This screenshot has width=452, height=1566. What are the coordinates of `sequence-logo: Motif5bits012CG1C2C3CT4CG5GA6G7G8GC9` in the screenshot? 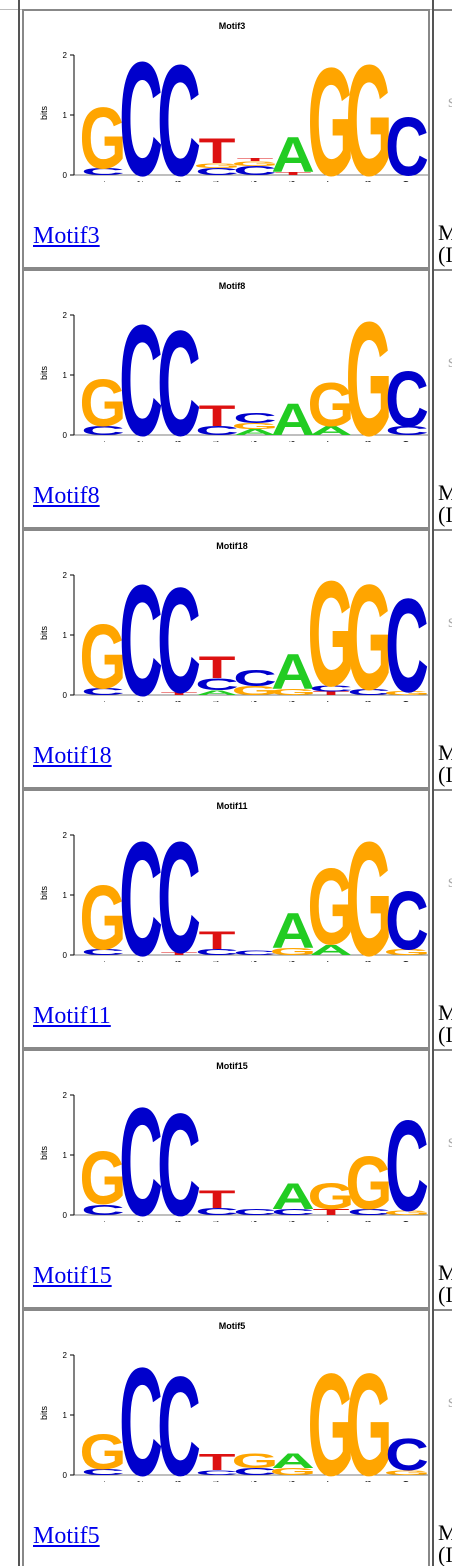 It's located at (233, 1401).